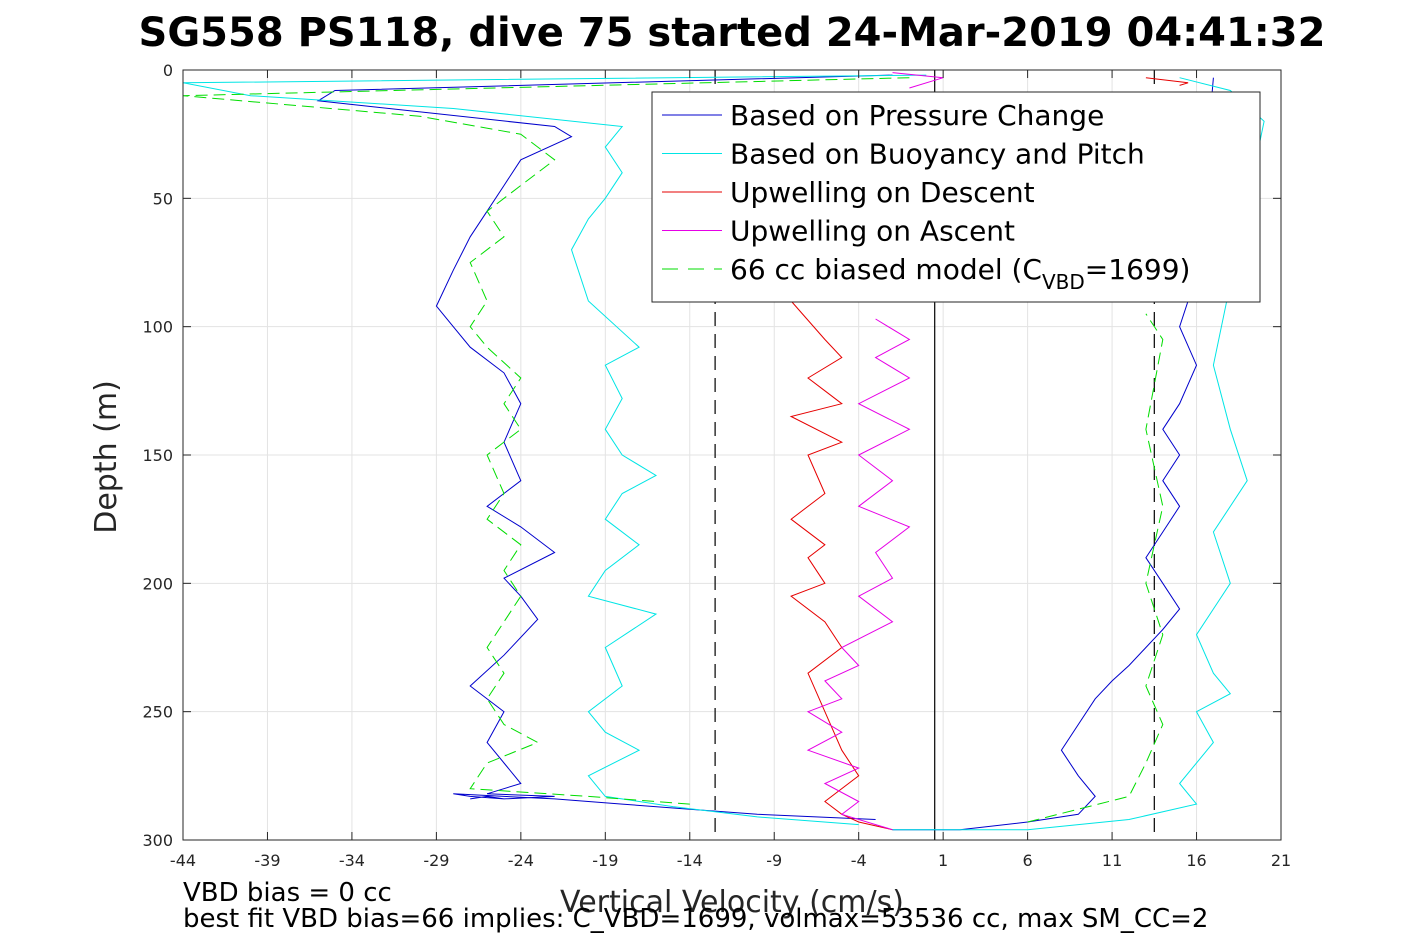 This screenshot has height=945, width=1417. Describe the element at coordinates (732, 902) in the screenshot. I see `x-axis-label: Vertical Velocity (cm/s)` at that location.